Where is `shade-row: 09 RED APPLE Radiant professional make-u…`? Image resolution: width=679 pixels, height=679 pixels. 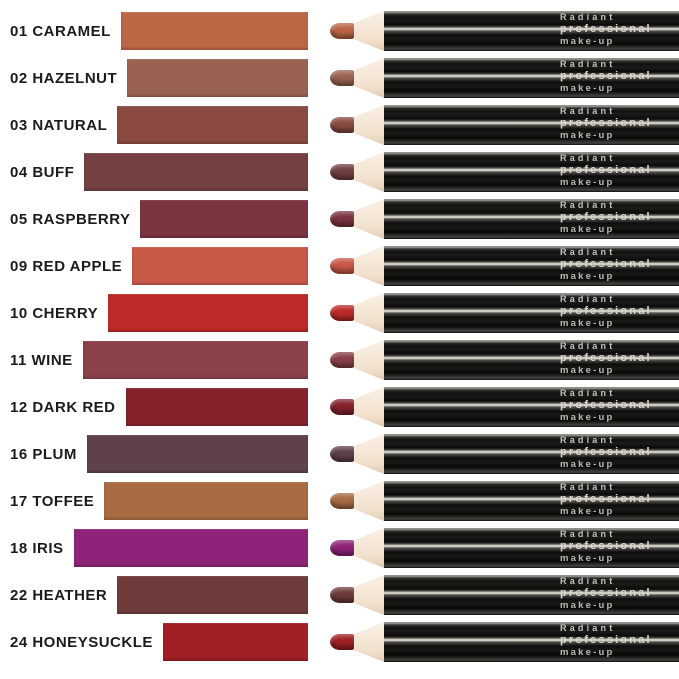 shade-row: 09 RED APPLE Radiant professional make-u… is located at coordinates (339, 266).